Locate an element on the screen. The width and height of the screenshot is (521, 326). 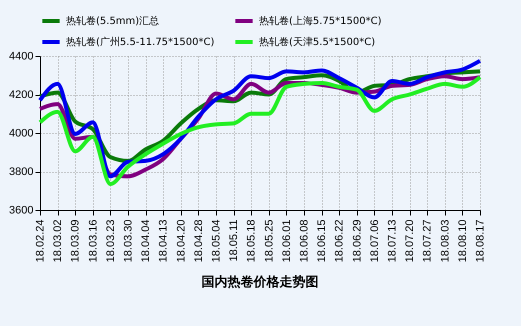
y-tick-label: 3800 is located at coordinates (21, 172).